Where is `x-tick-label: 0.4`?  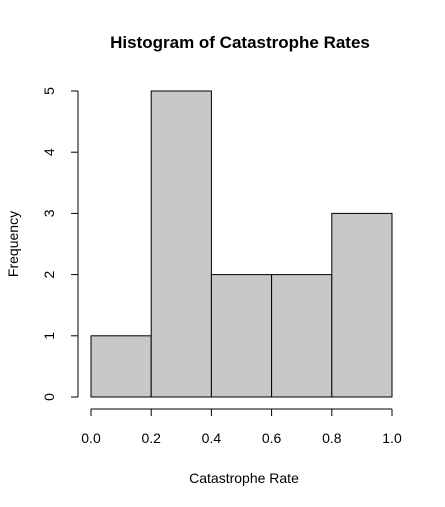
x-tick-label: 0.4 is located at coordinates (212, 438).